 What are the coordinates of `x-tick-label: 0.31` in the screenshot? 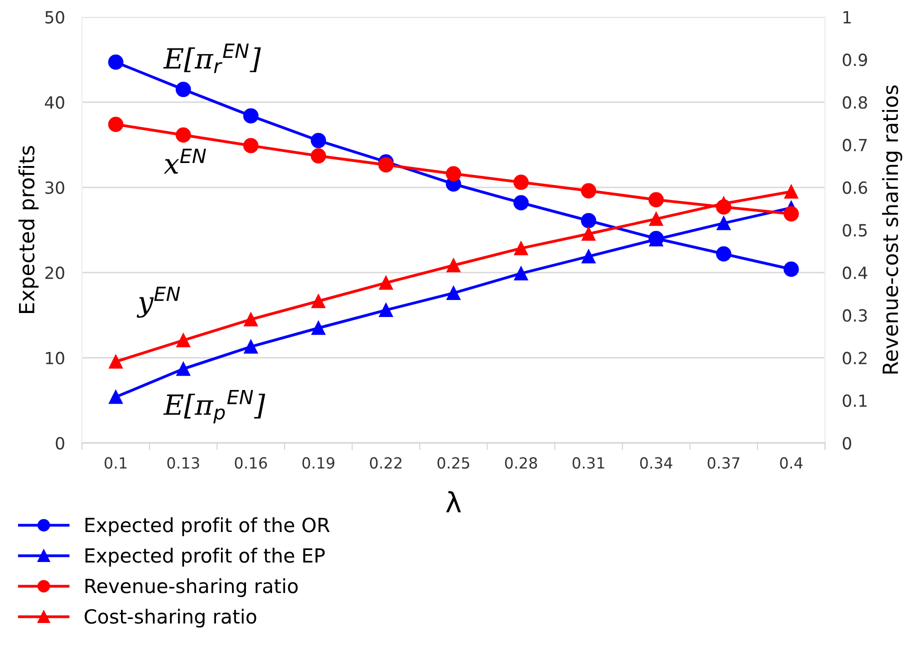 It's located at (588, 463).